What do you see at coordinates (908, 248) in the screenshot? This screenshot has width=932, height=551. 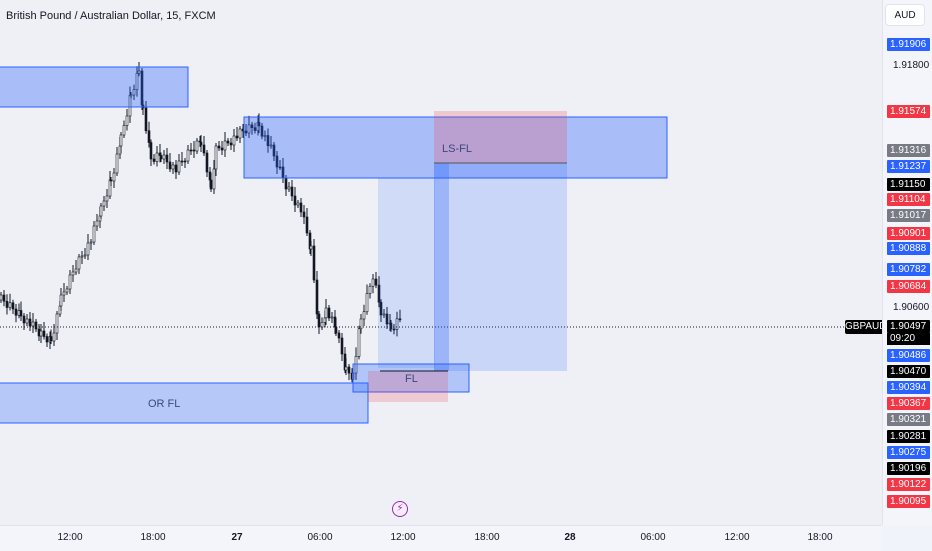 I see `price-tag: 1.90888` at bounding box center [908, 248].